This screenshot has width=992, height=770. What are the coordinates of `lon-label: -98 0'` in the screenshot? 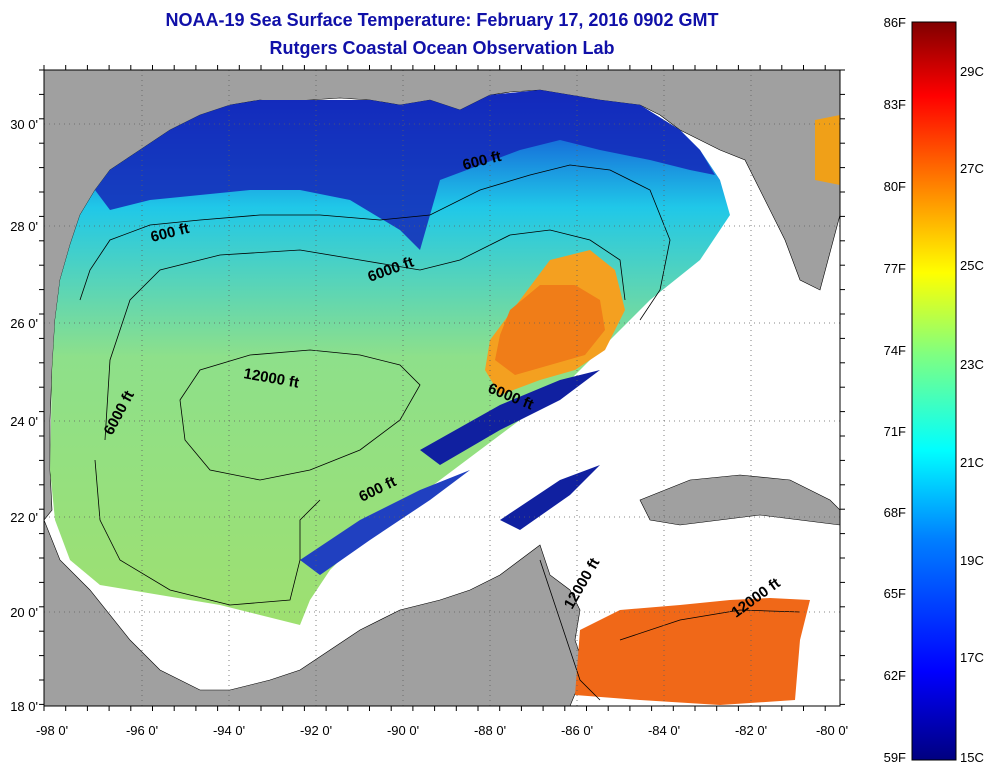 It's located at (52, 730).